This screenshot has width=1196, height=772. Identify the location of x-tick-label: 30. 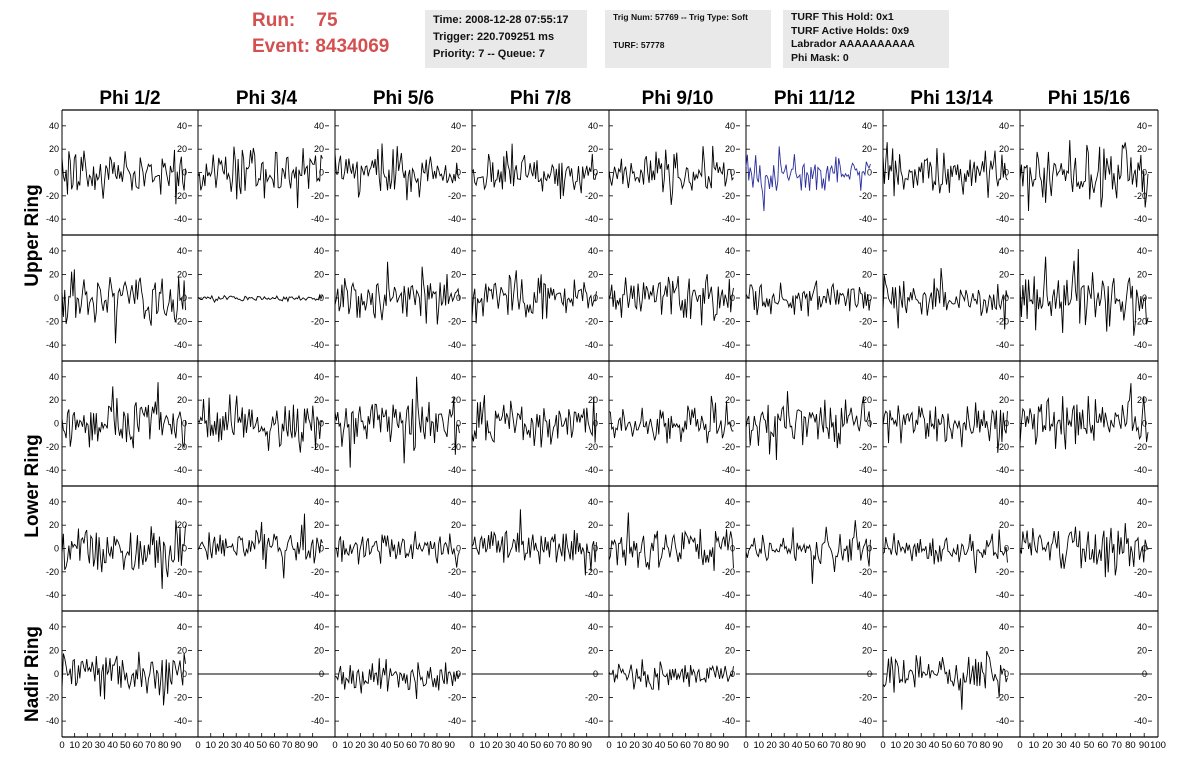
(1061, 745).